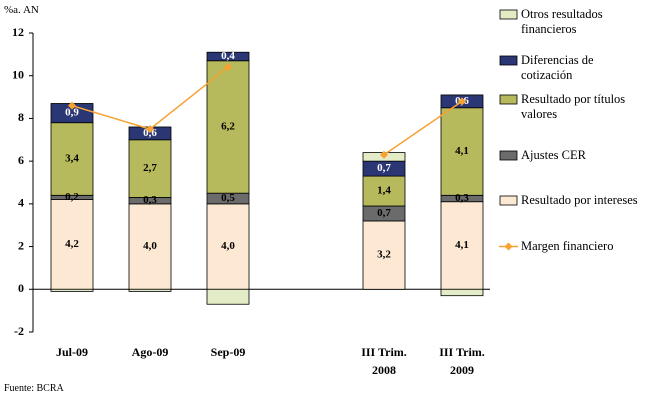 Image resolution: width=651 pixels, height=400 pixels. Describe the element at coordinates (21, 288) in the screenshot. I see `y-tick-label: 0` at that location.